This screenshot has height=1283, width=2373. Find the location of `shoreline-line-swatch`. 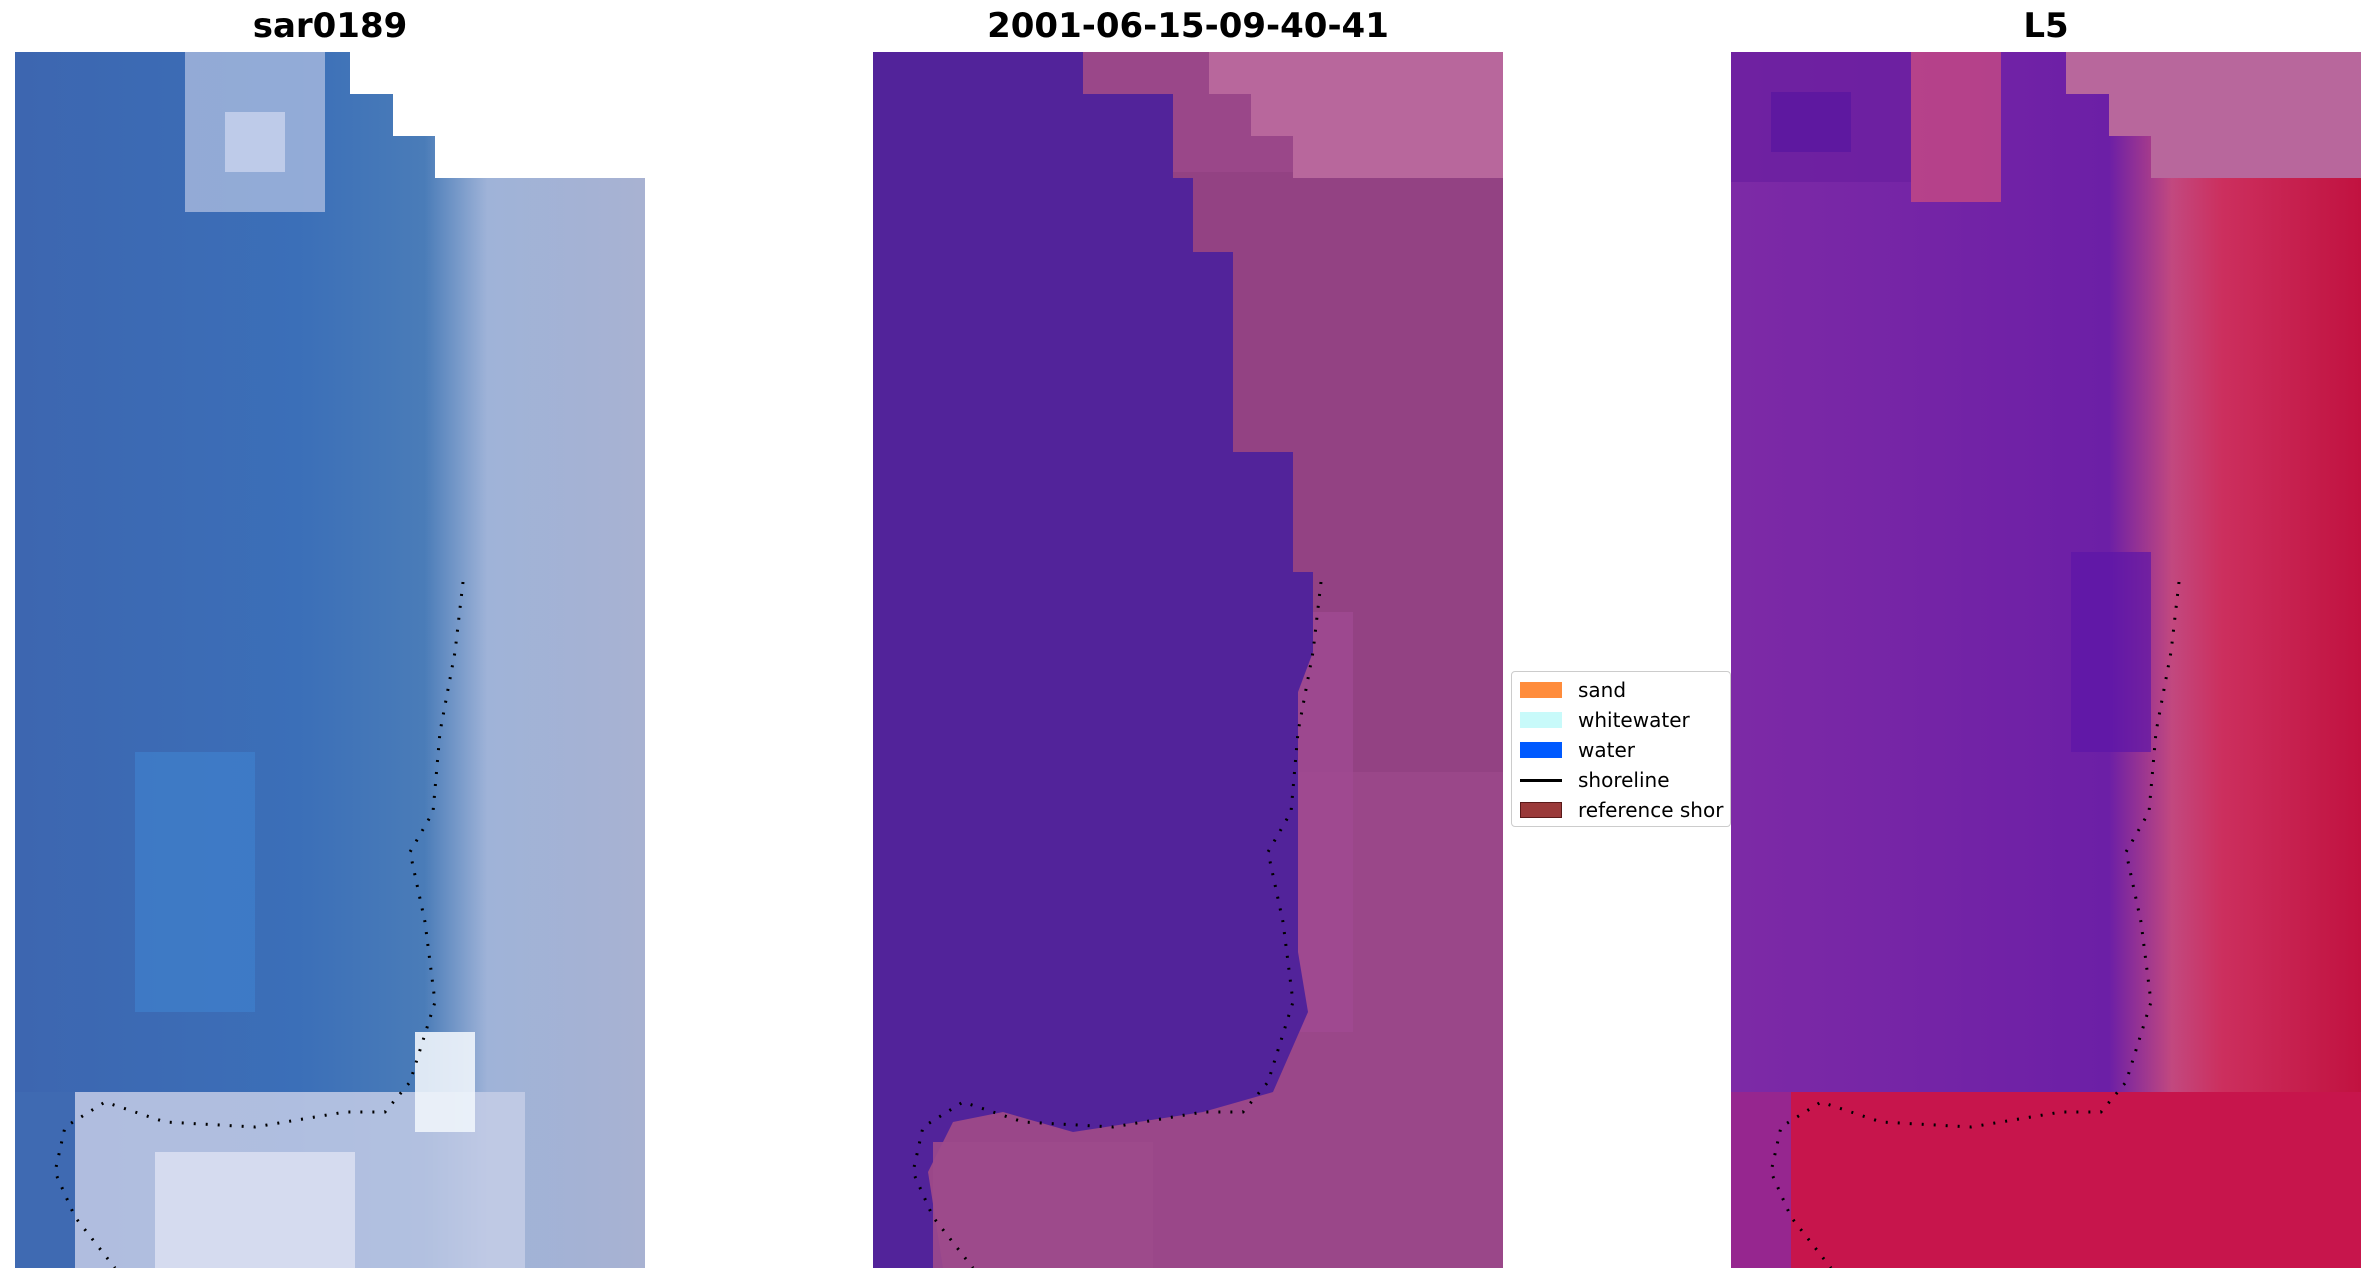

shoreline-line-swatch is located at coordinates (1541, 780).